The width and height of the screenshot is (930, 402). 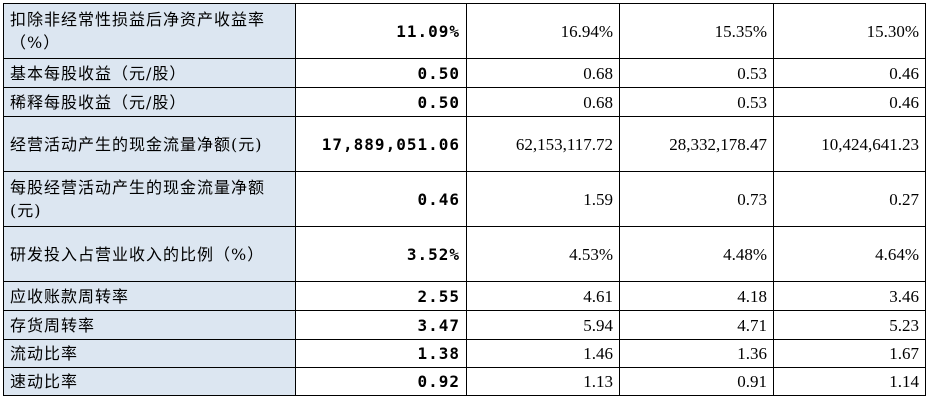 I want to click on row-label: 每股经营活动产生的现金流量净额(元), so click(x=149, y=199).